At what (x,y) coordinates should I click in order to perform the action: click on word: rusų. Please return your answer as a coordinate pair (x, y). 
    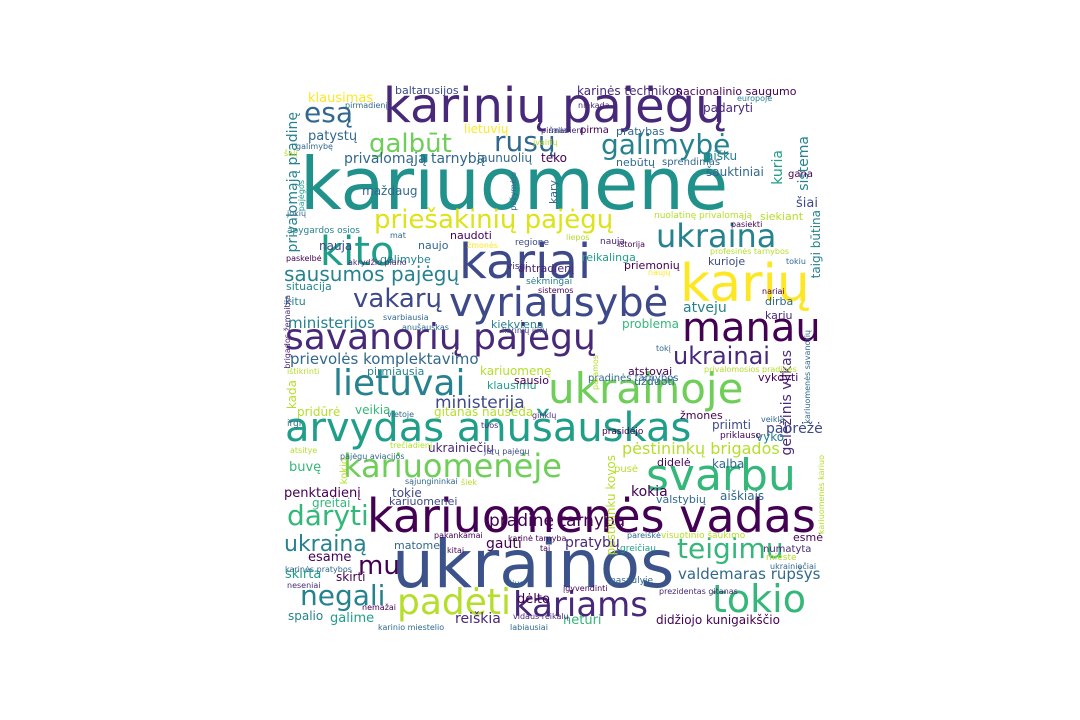
    Looking at the image, I should click on (525, 141).